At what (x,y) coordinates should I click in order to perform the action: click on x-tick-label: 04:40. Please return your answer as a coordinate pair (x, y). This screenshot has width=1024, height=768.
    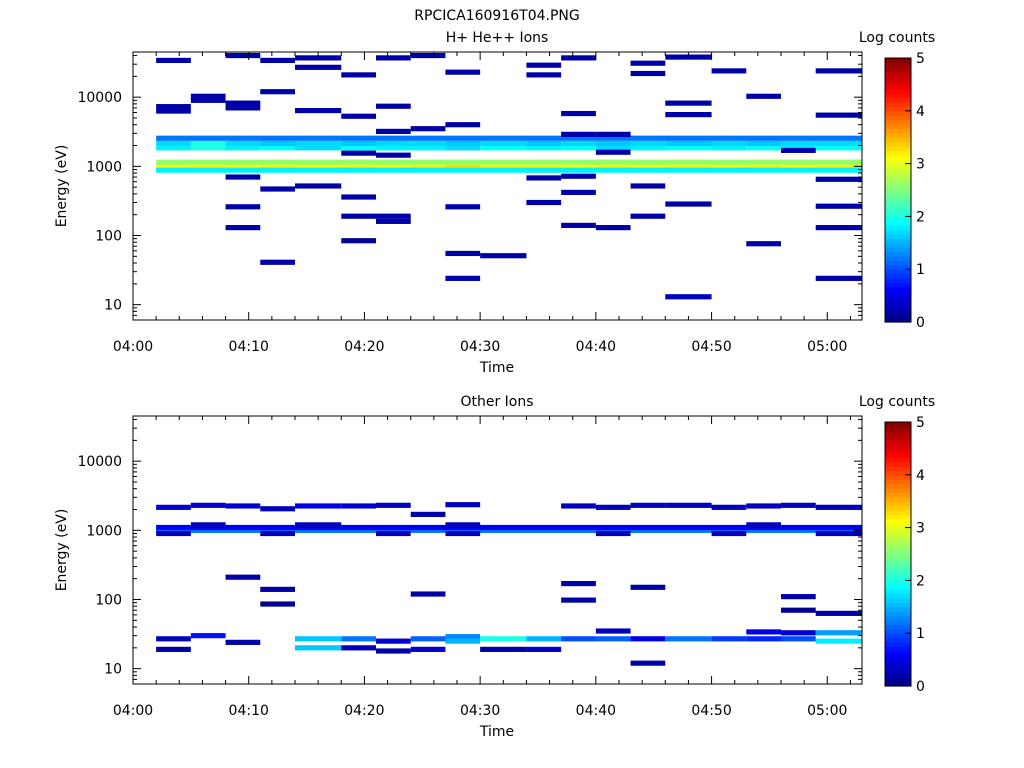
    Looking at the image, I should click on (596, 347).